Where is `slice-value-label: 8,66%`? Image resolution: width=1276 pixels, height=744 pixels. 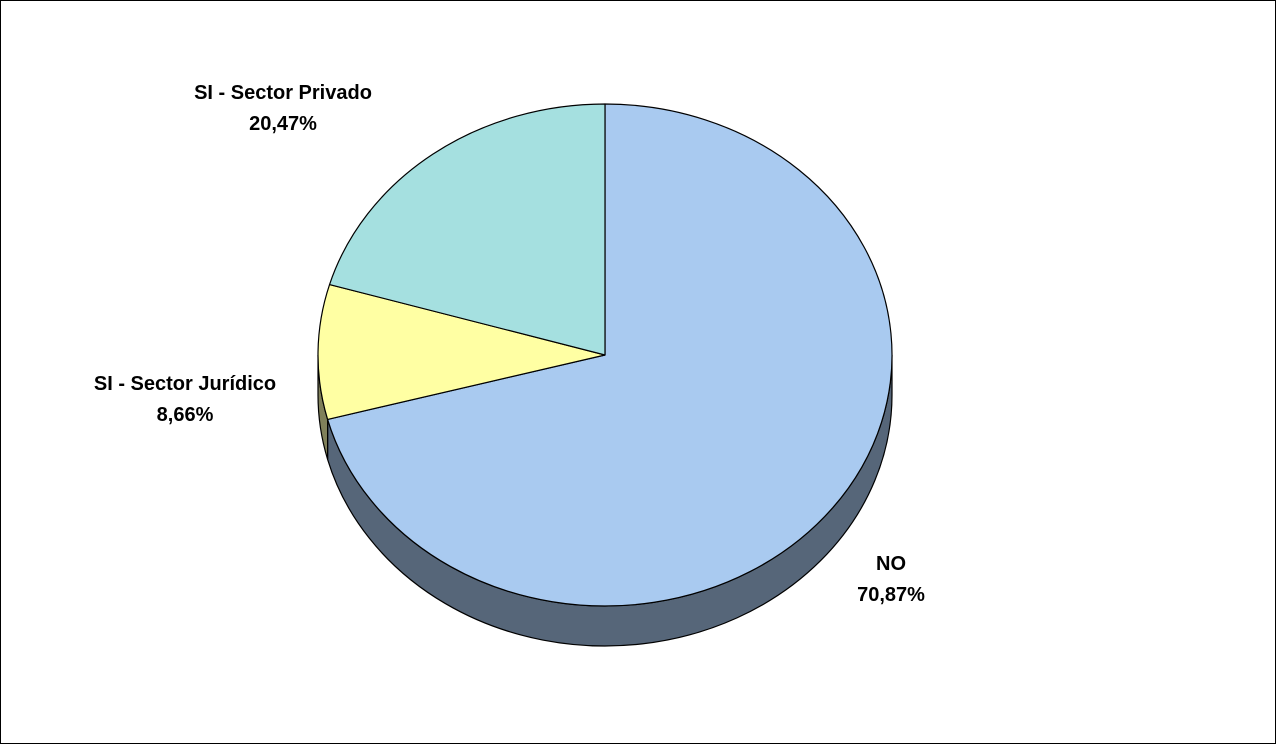 slice-value-label: 8,66% is located at coordinates (185, 415).